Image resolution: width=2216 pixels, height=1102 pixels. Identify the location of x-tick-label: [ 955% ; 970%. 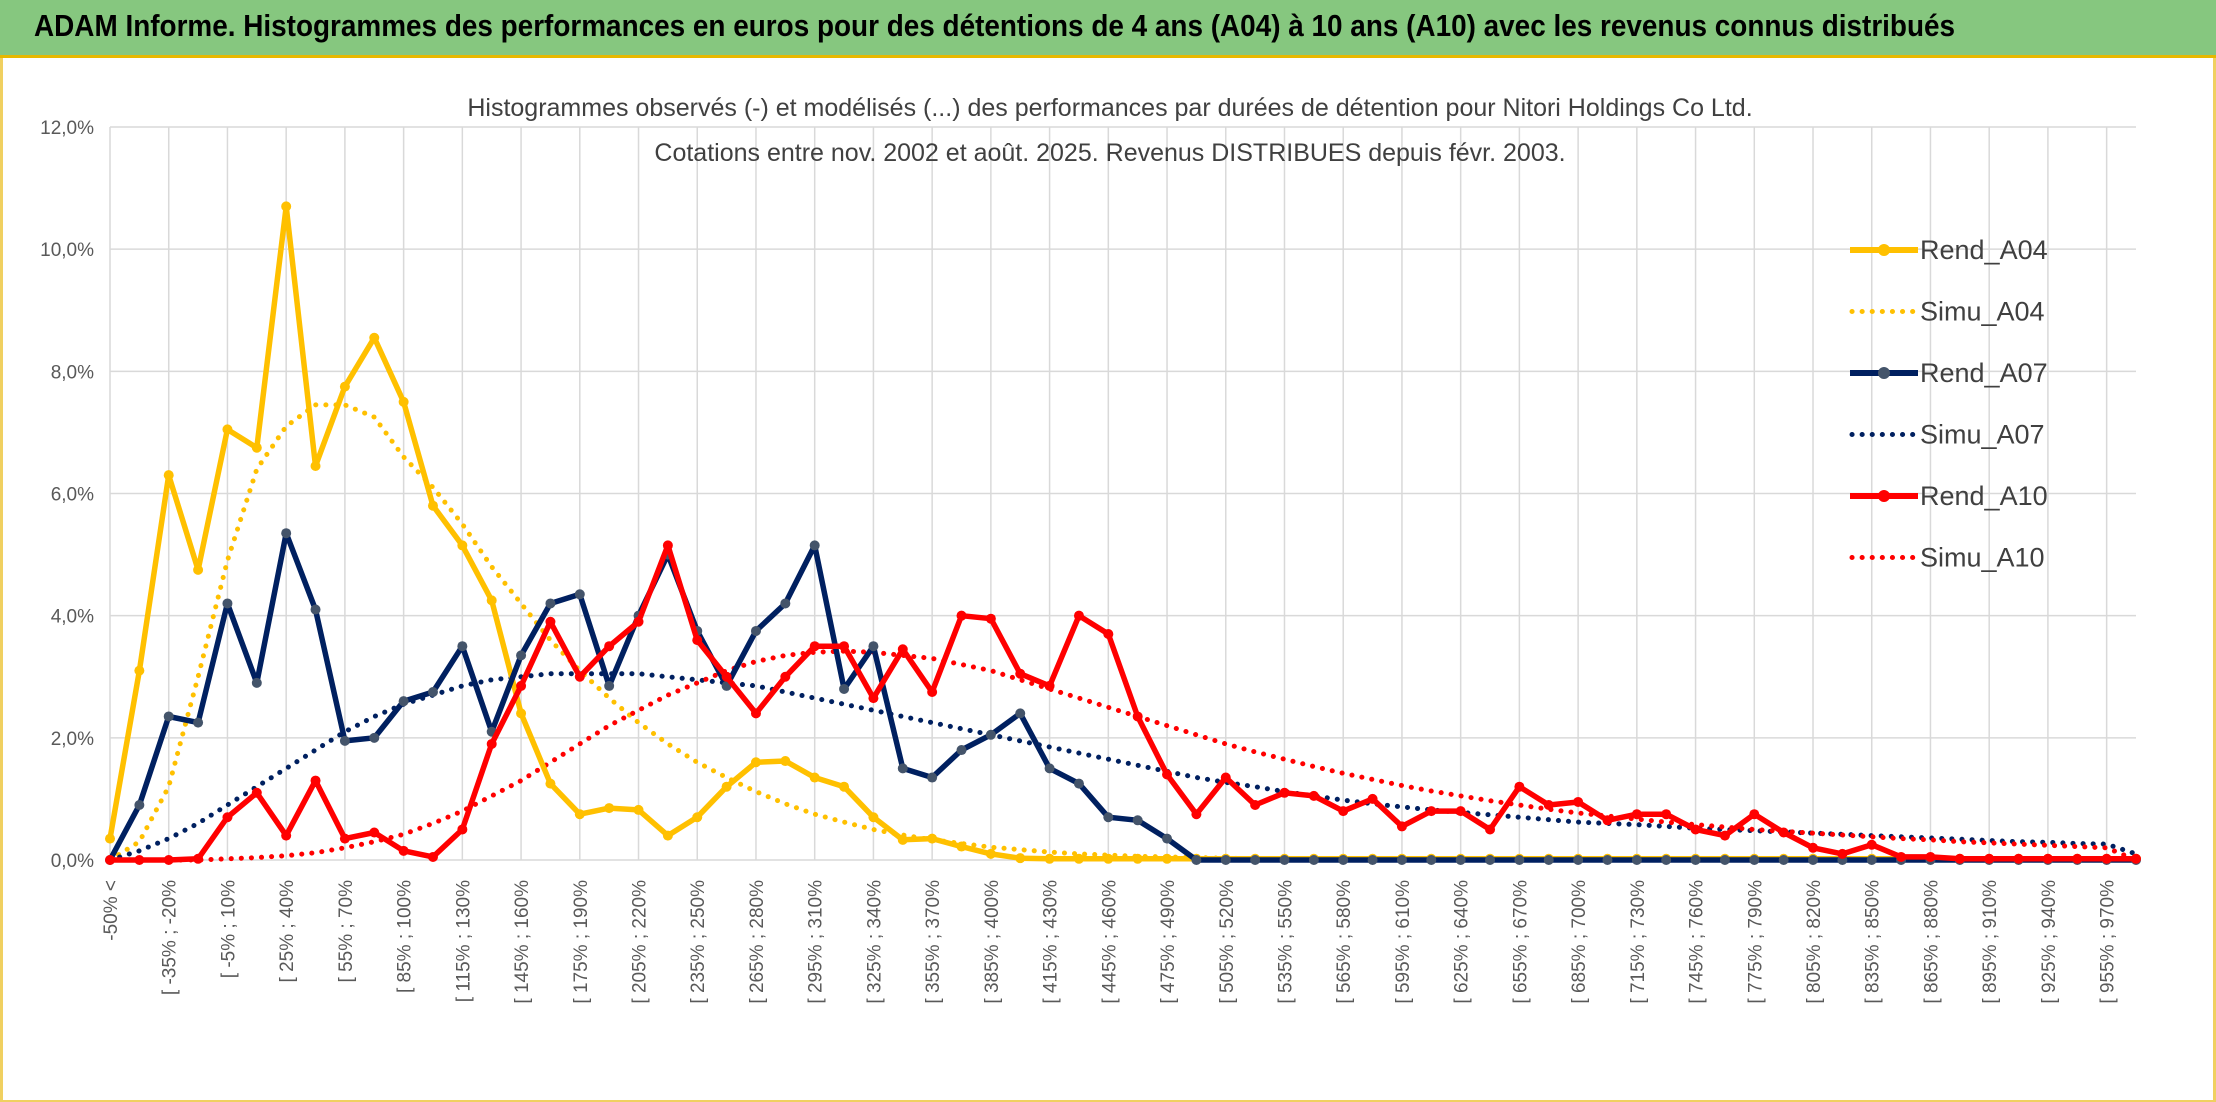
(2108, 942).